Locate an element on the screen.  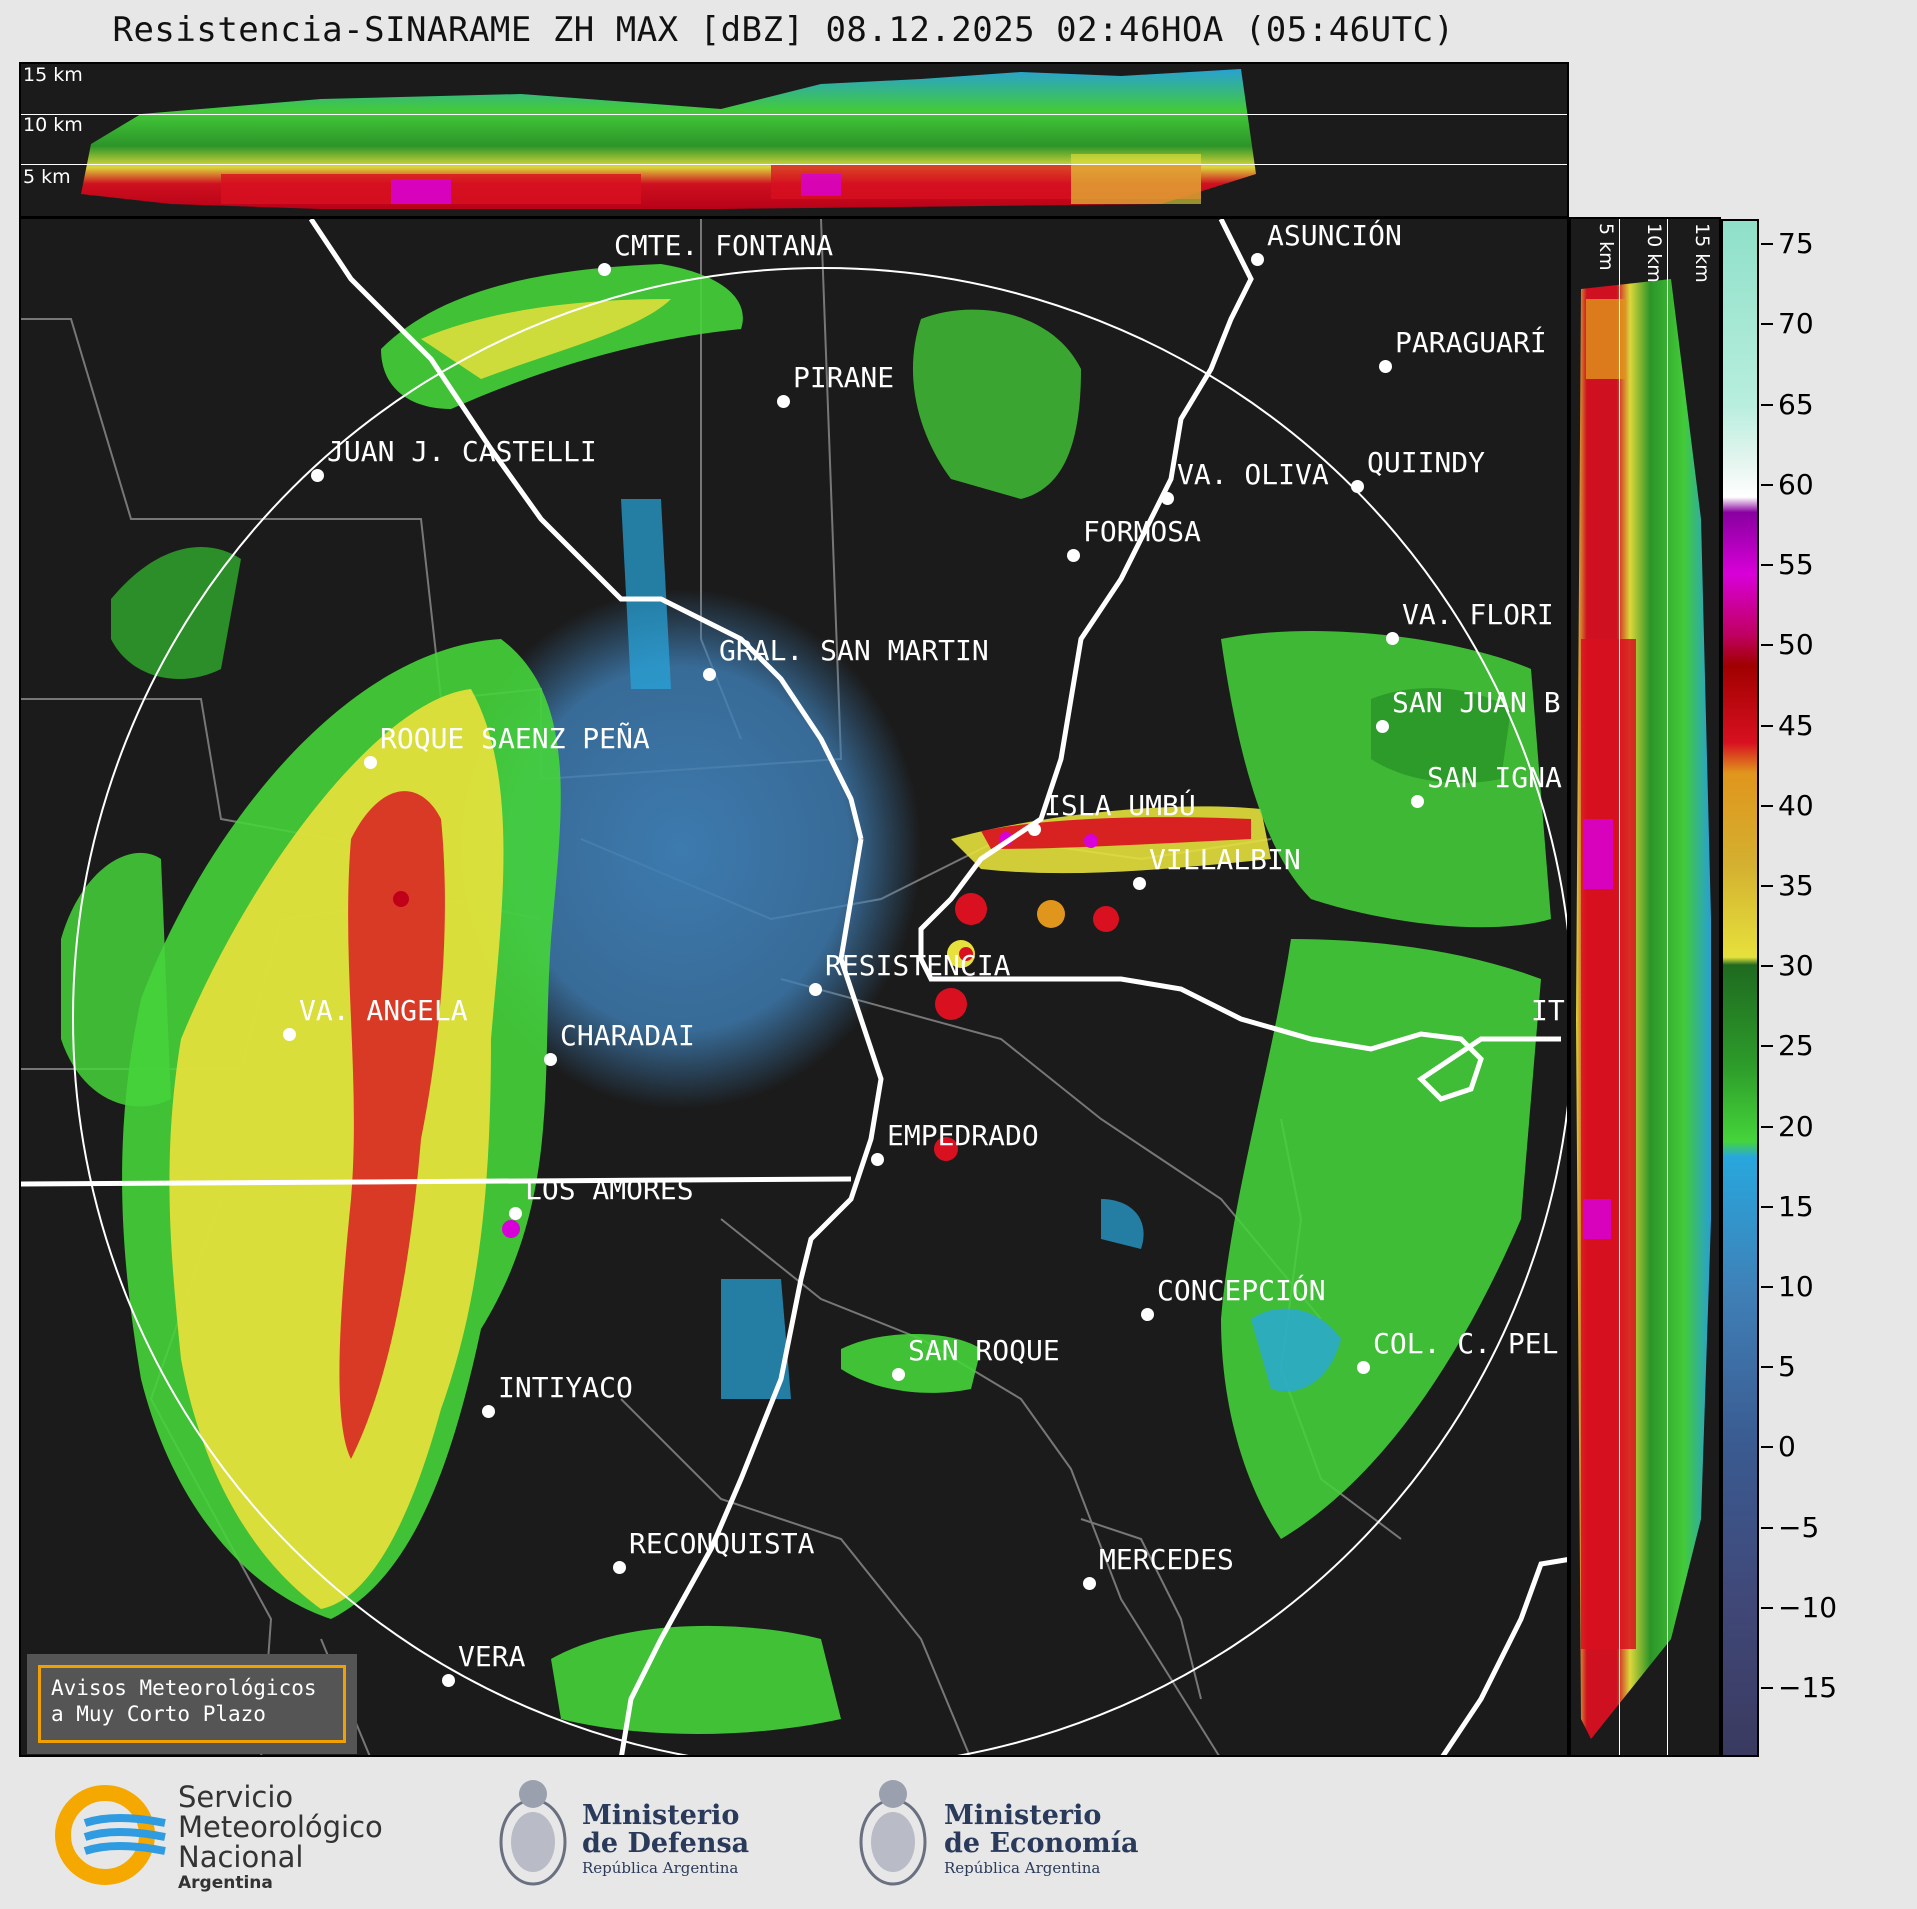
city-label: QUIINDY is located at coordinates (1426, 462).